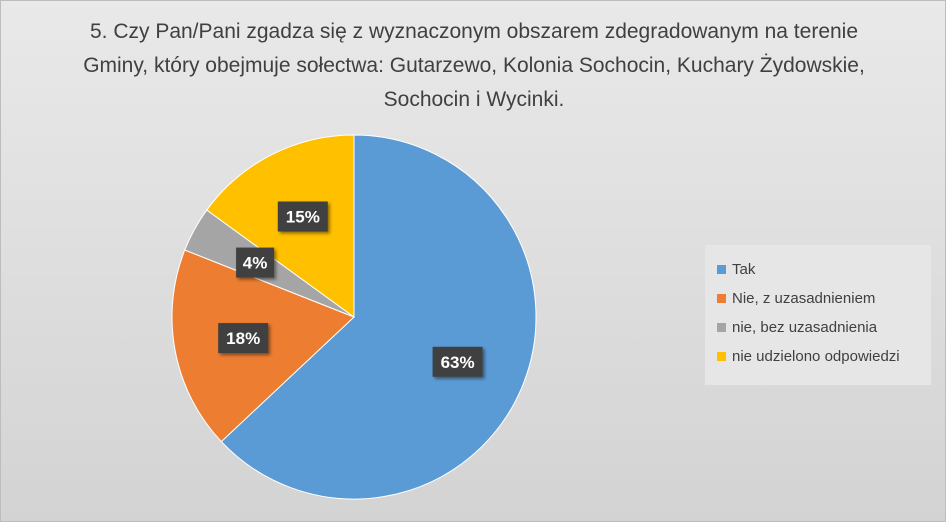 This screenshot has width=946, height=523. I want to click on legend-label-tak: Tak, so click(744, 269).